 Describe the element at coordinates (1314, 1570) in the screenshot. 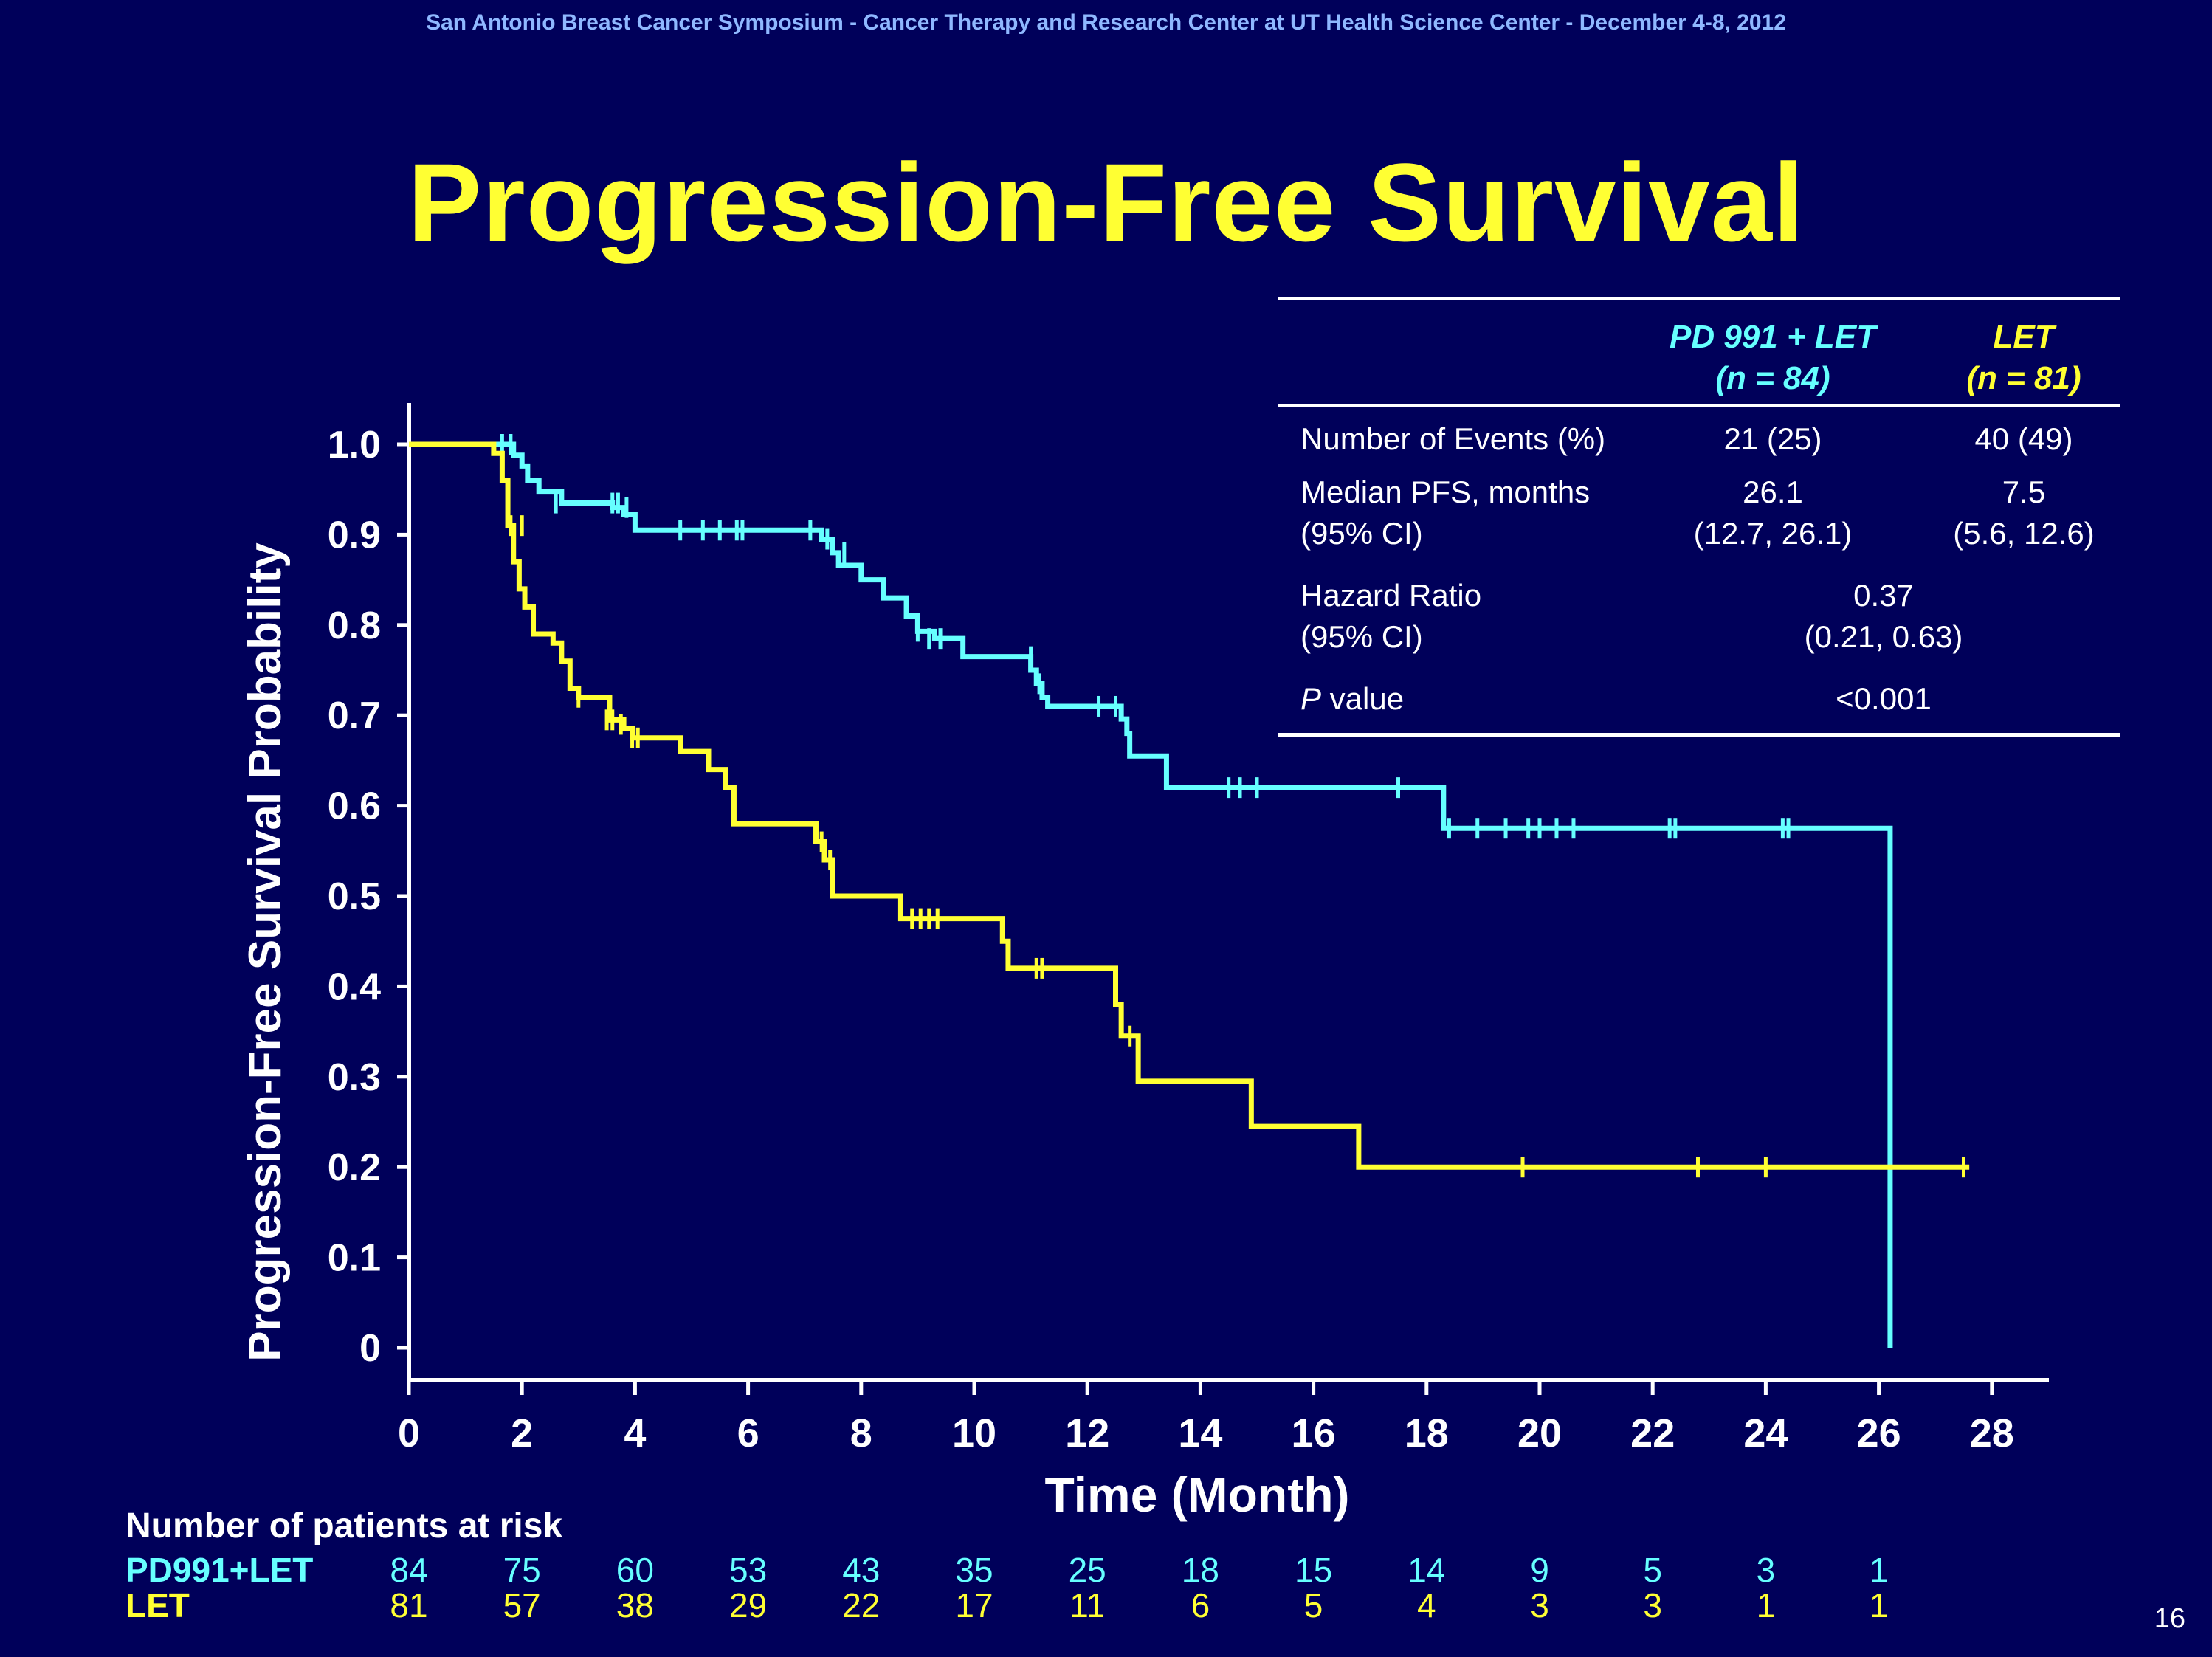

I see `risk-count: 15` at that location.